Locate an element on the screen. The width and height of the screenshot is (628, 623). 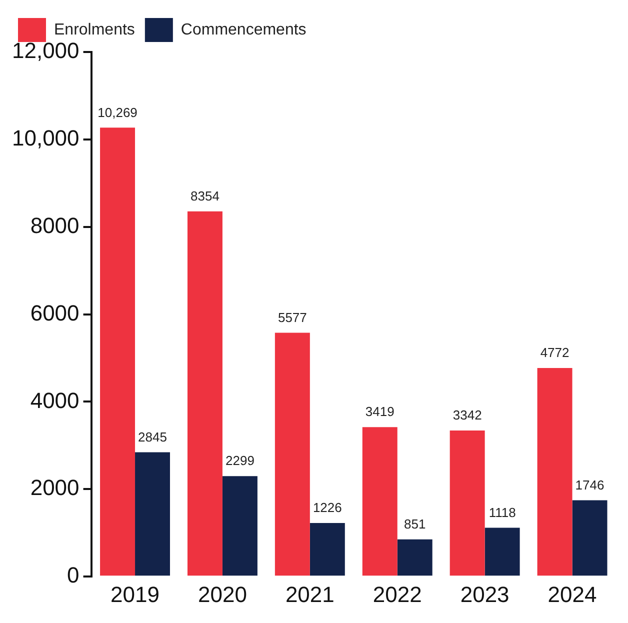
y-tick-label: 0 is located at coordinates (73, 575).